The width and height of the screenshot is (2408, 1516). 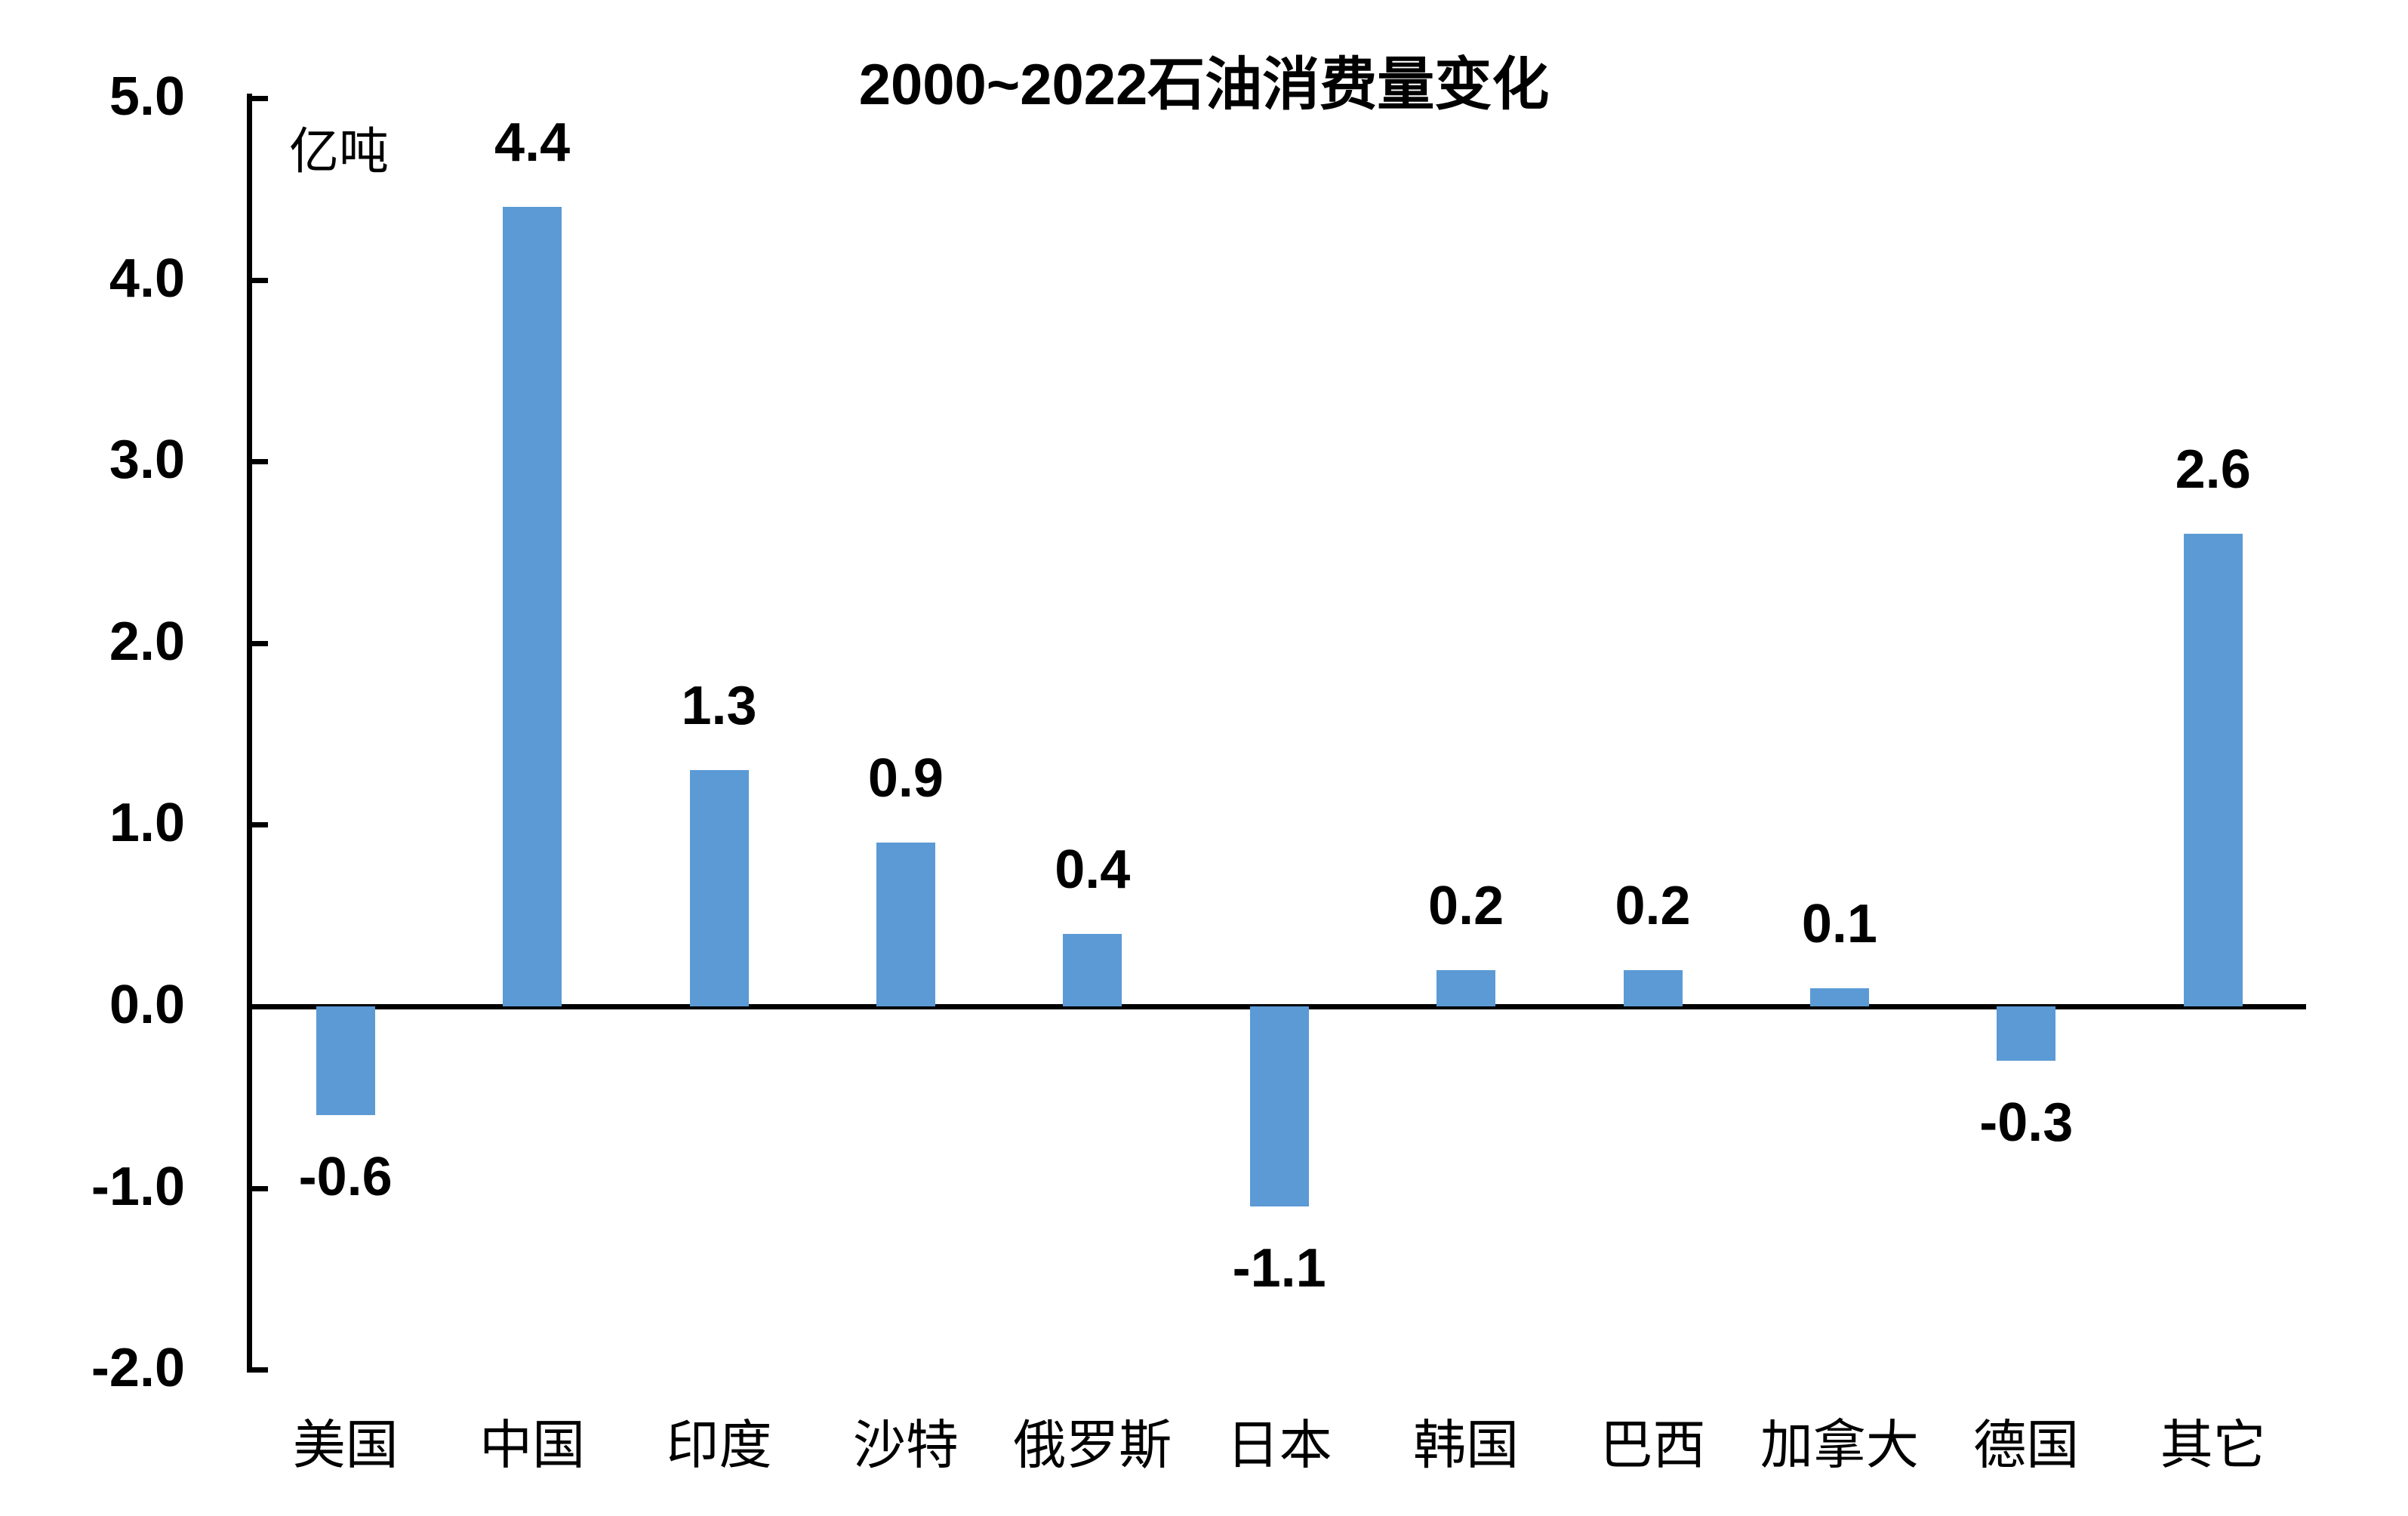 What do you see at coordinates (1279, 1446) in the screenshot?
I see `x-category-label: 日本` at bounding box center [1279, 1446].